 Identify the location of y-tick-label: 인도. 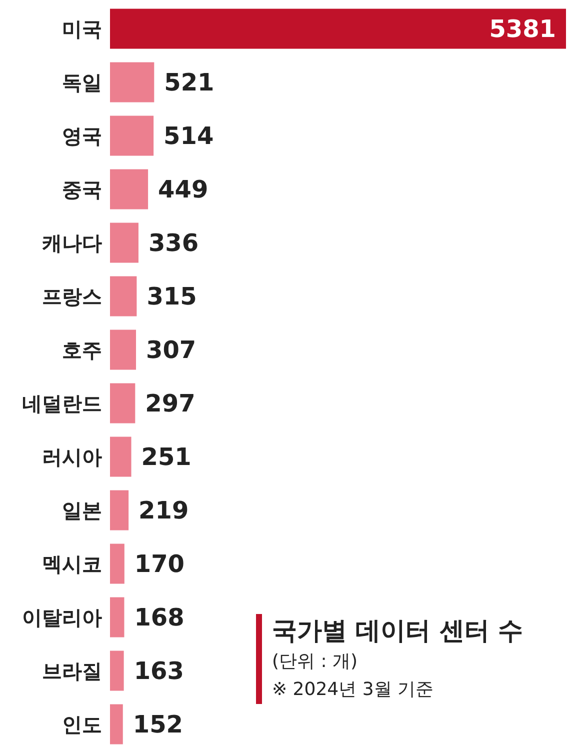
(82, 724).